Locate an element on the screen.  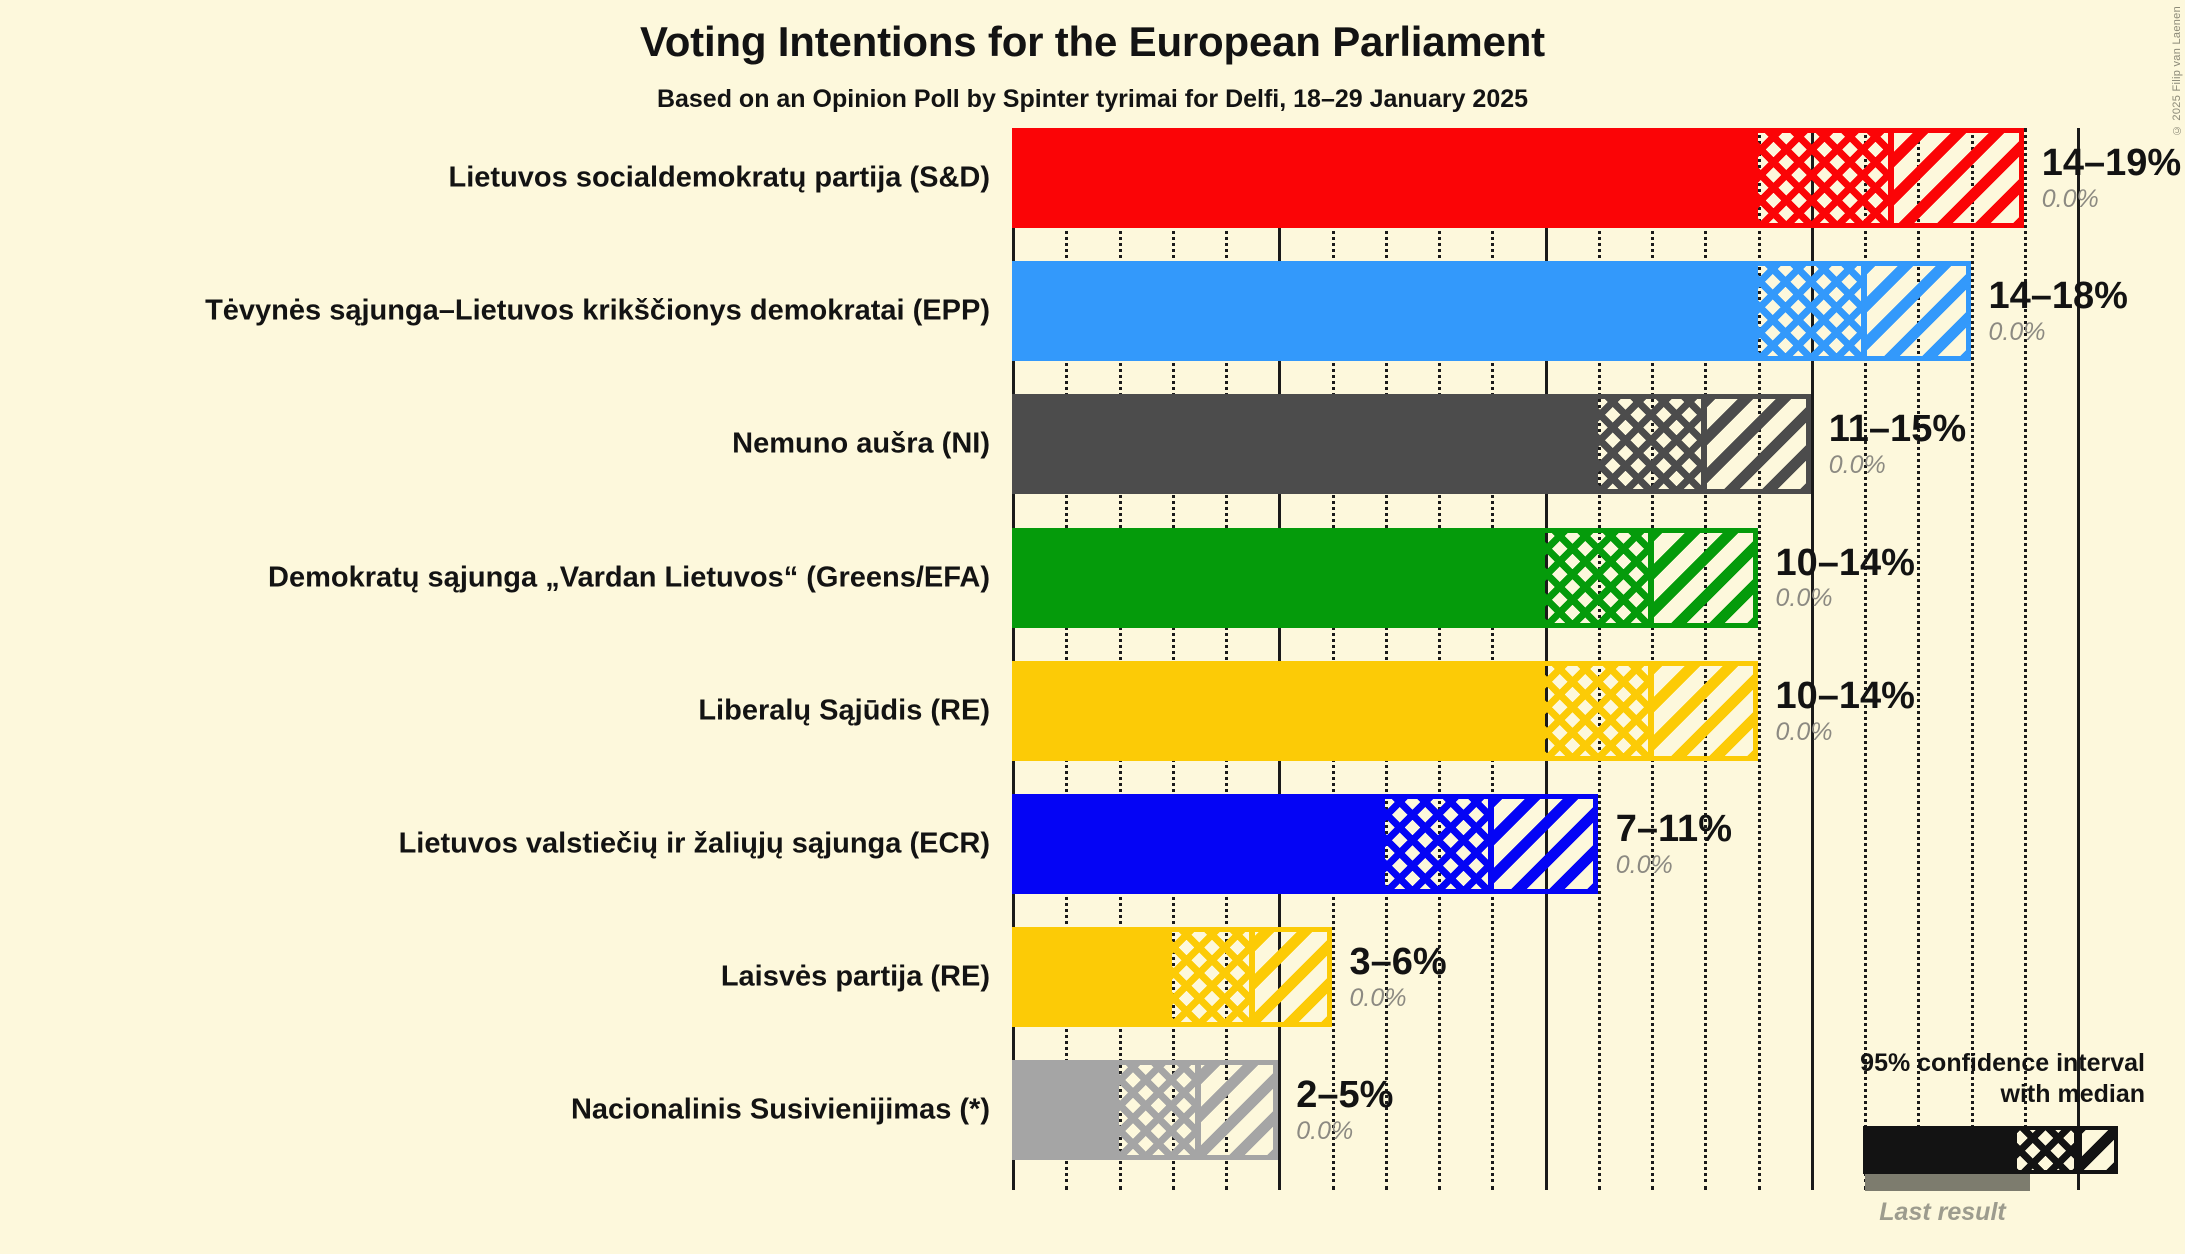
category-label: Nemuno aušra (NI) is located at coordinates (861, 443).